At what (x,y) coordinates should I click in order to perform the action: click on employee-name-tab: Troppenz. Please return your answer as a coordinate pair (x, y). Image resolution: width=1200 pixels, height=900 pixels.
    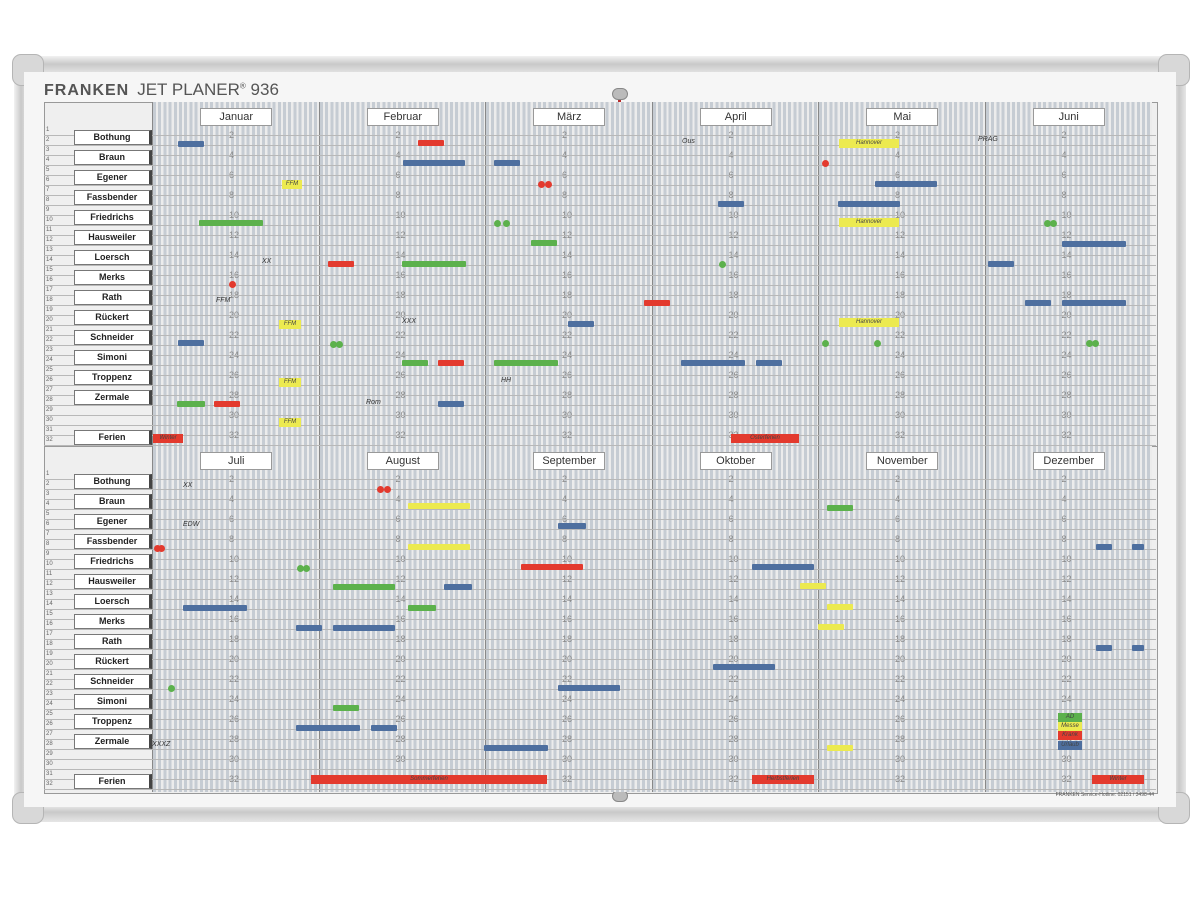
    Looking at the image, I should click on (113, 377).